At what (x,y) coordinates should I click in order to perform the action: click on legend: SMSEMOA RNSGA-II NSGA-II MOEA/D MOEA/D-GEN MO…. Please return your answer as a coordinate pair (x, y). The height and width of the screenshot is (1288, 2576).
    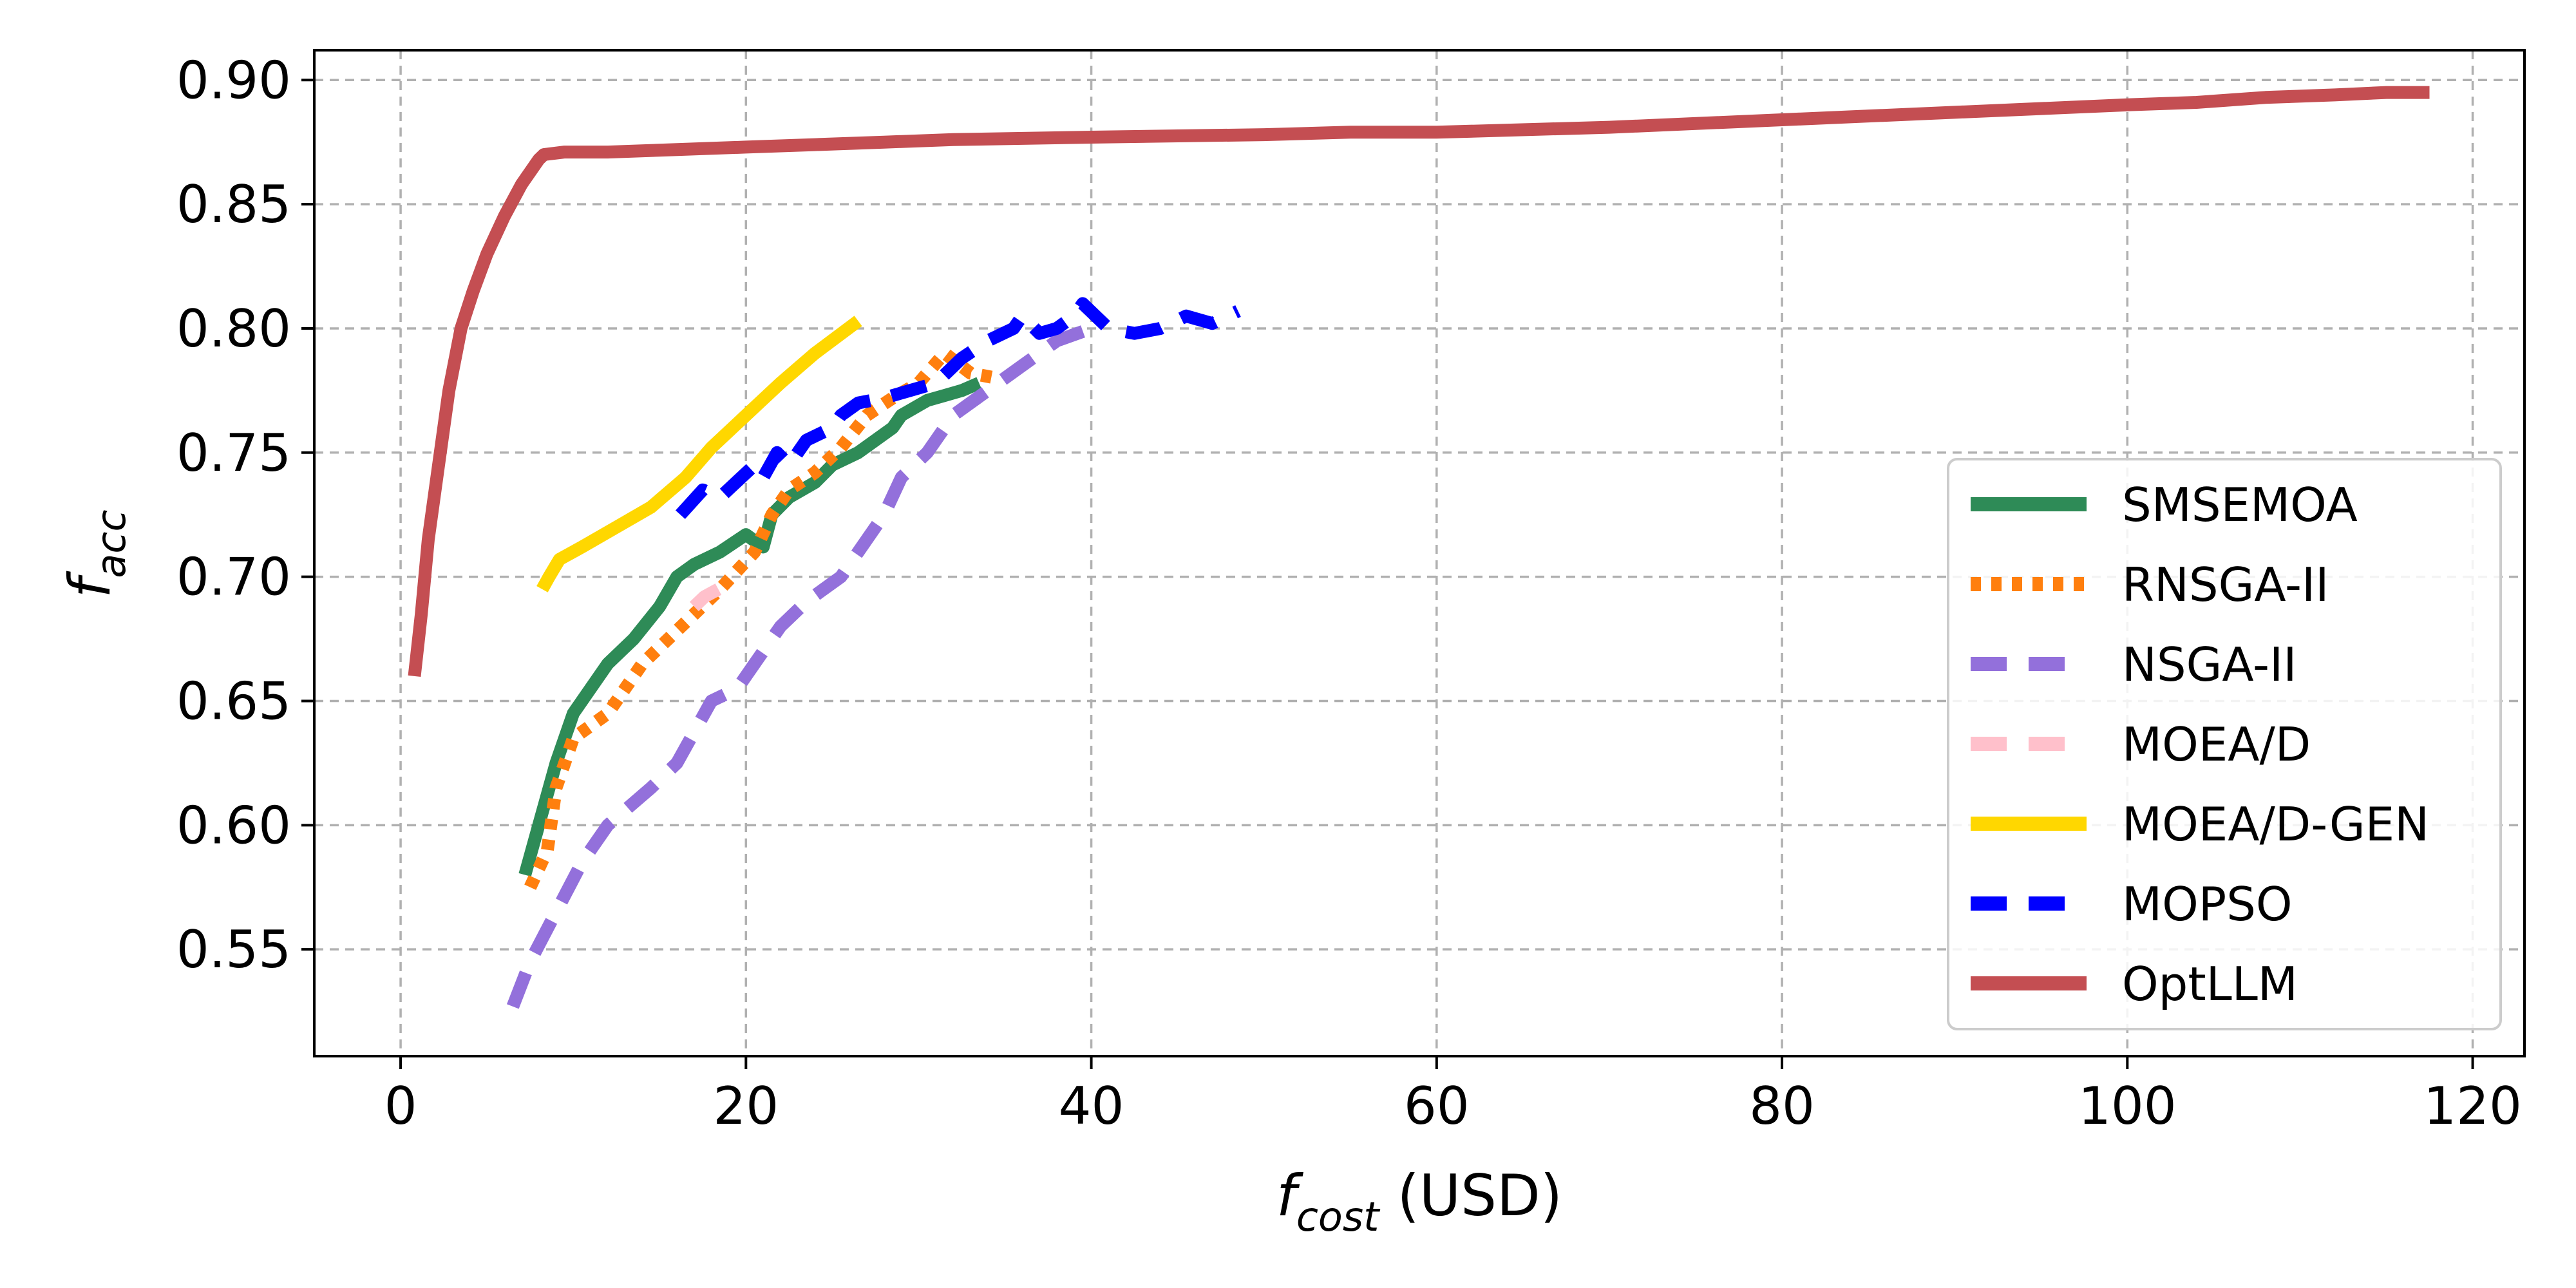
    Looking at the image, I should click on (2225, 744).